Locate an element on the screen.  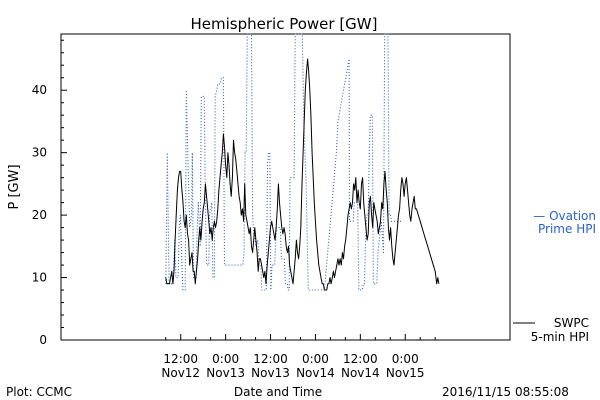
plot-credit: Plot: CCMC is located at coordinates (39, 392).